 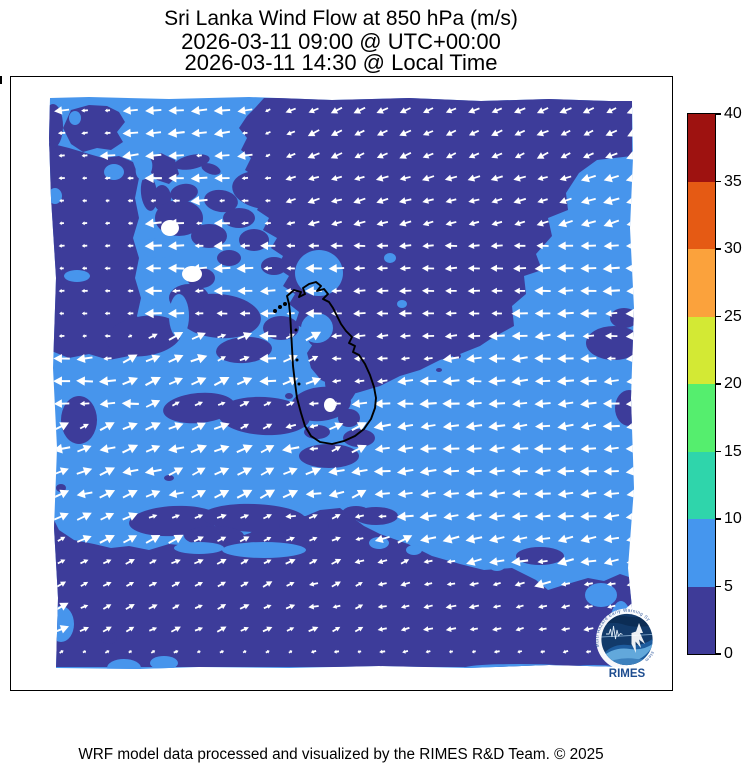 I want to click on svg-text: stem, so click(x=650, y=656).